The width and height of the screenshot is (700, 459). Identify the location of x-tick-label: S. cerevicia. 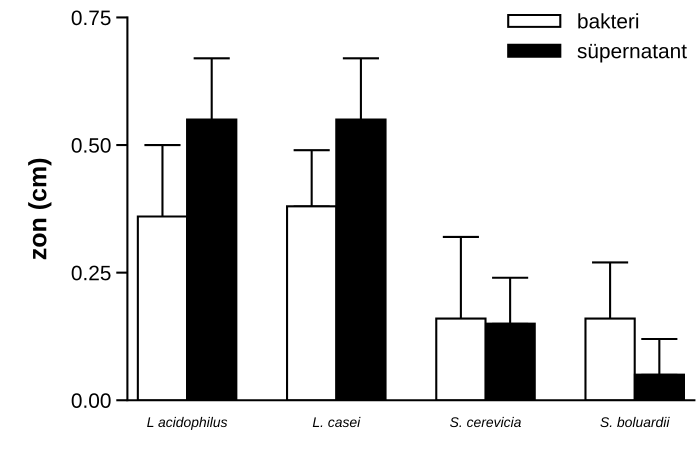
(485, 422).